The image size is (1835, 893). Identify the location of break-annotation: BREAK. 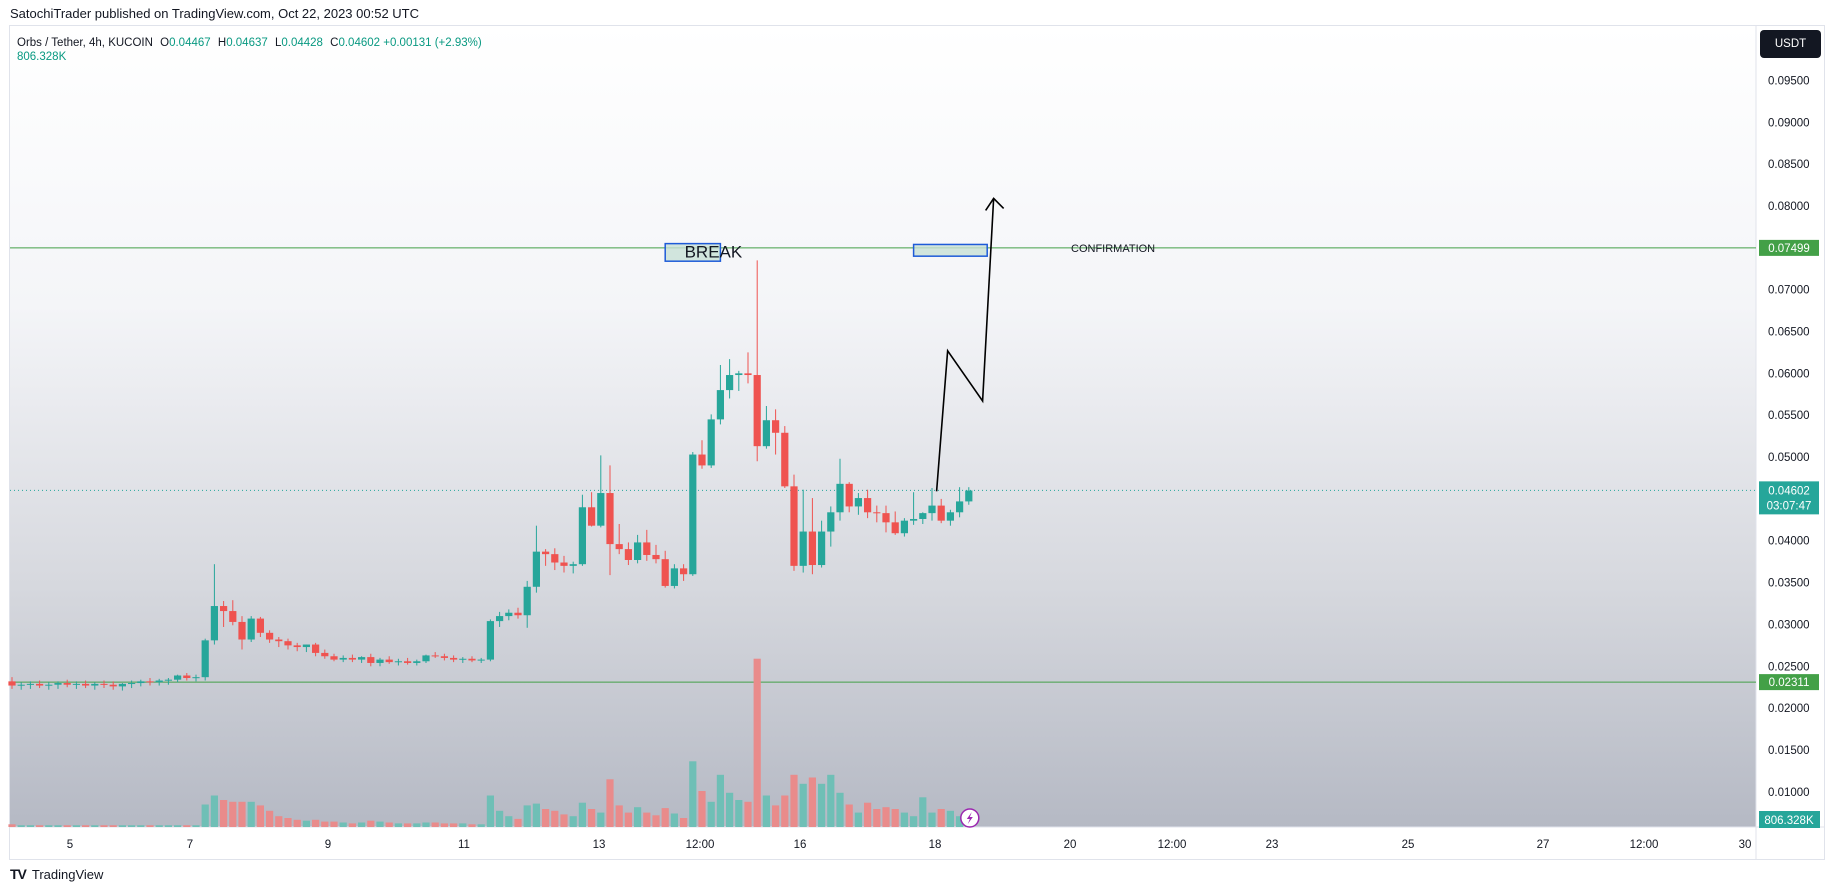
(714, 252).